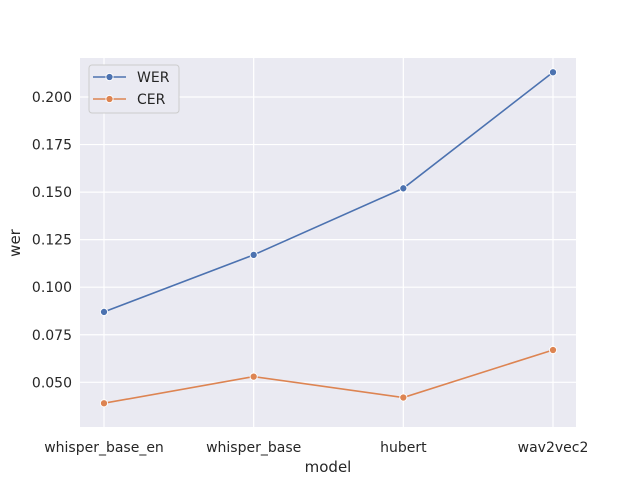 The width and height of the screenshot is (640, 480). Describe the element at coordinates (52, 288) in the screenshot. I see `y-tick-label: 0.100` at that location.